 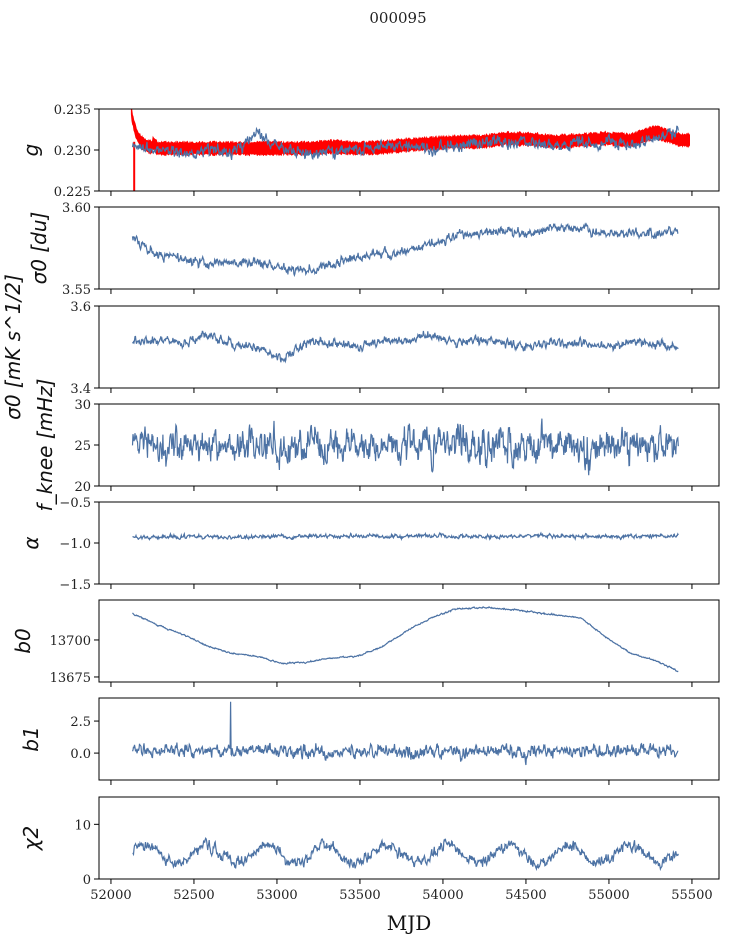 I want to click on y-axis-label: g, so click(x=31, y=150).